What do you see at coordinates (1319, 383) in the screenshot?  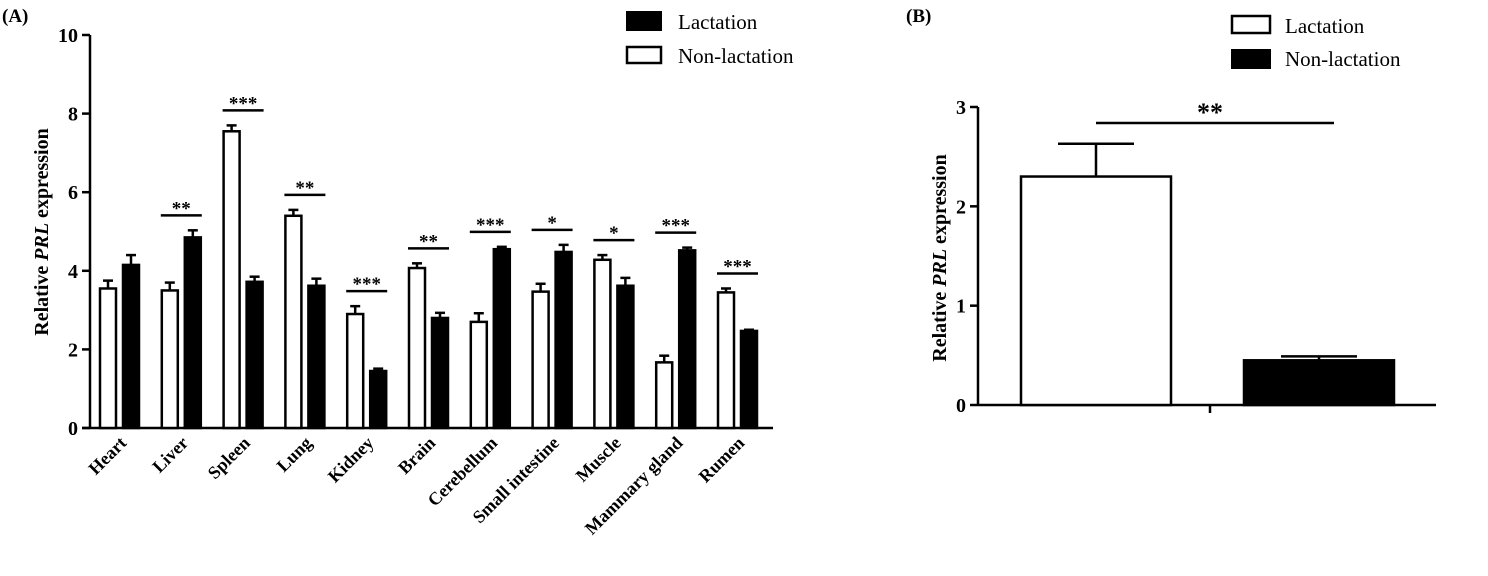 I see `bar-non-lactation` at bounding box center [1319, 383].